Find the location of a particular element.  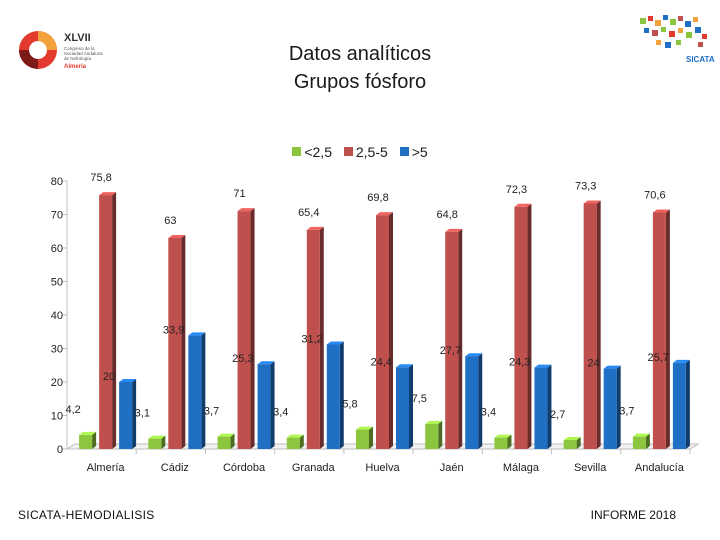

y-tick-label: 50 is located at coordinates (57, 283).